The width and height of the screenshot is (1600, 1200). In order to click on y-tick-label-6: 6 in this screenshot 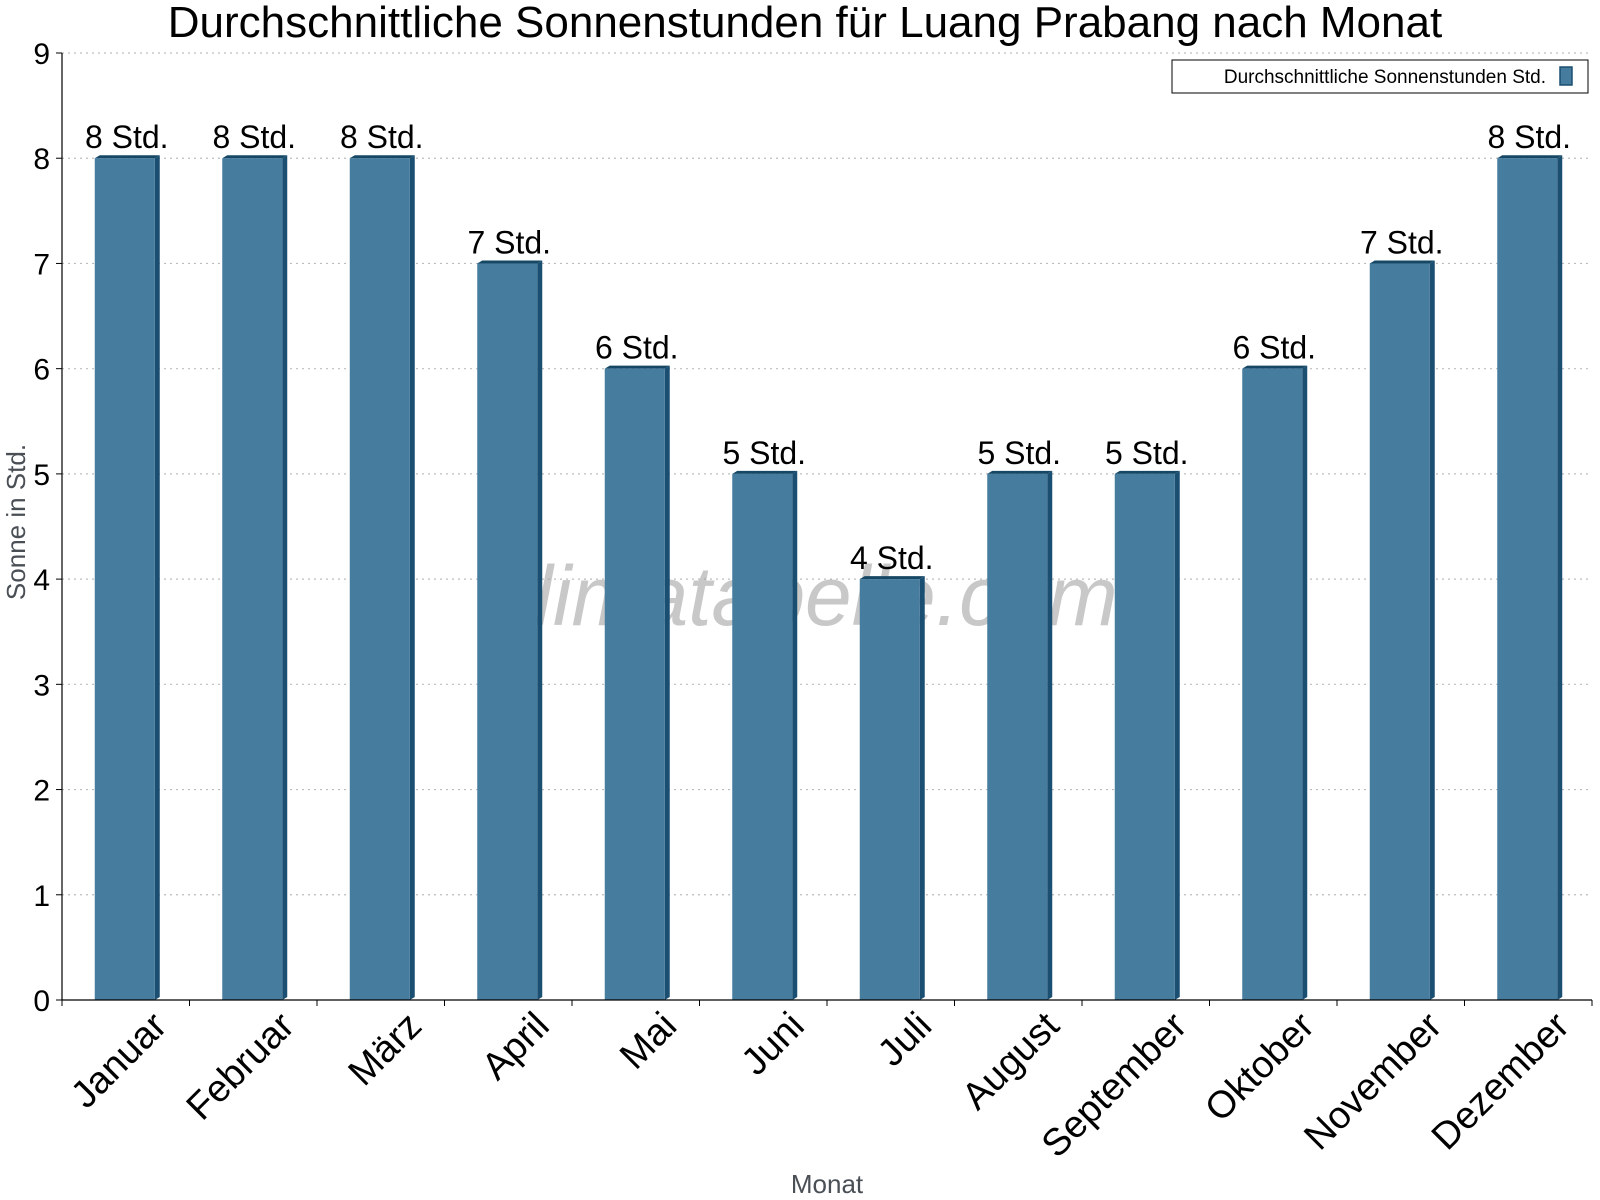, I will do `click(41, 370)`.